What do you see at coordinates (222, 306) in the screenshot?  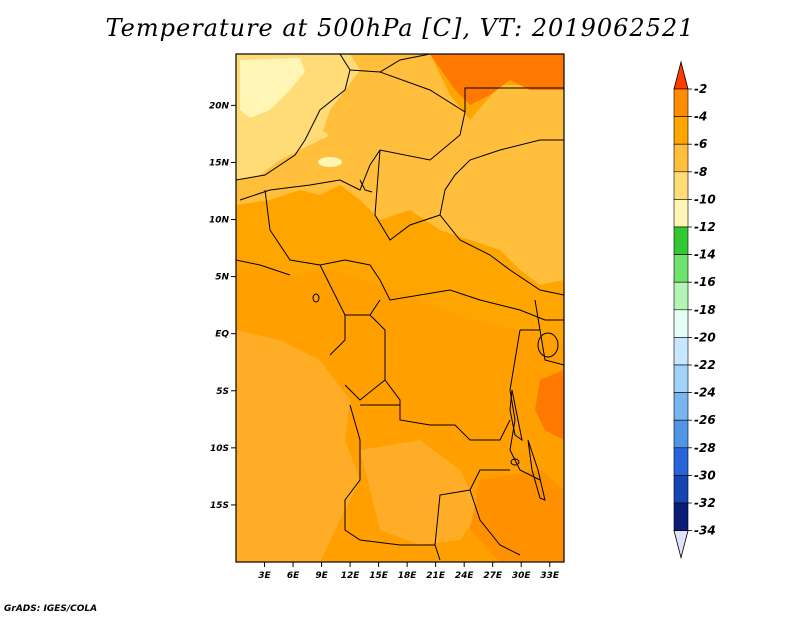 I see `lat-axis: 20N 15N 10N 5N EQ 5S 10S 15S` at bounding box center [222, 306].